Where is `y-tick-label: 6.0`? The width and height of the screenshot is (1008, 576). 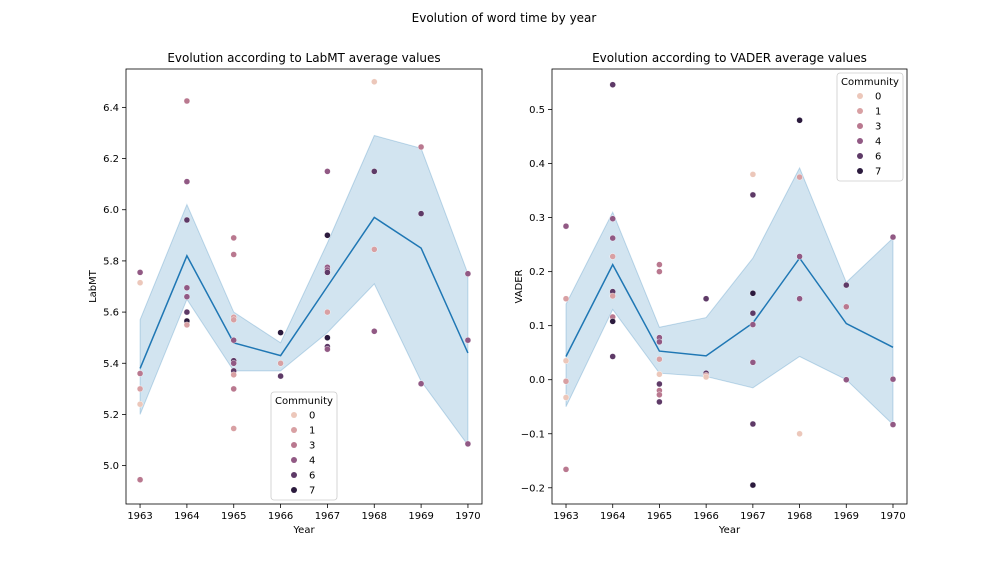 y-tick-label: 6.0 is located at coordinates (111, 210).